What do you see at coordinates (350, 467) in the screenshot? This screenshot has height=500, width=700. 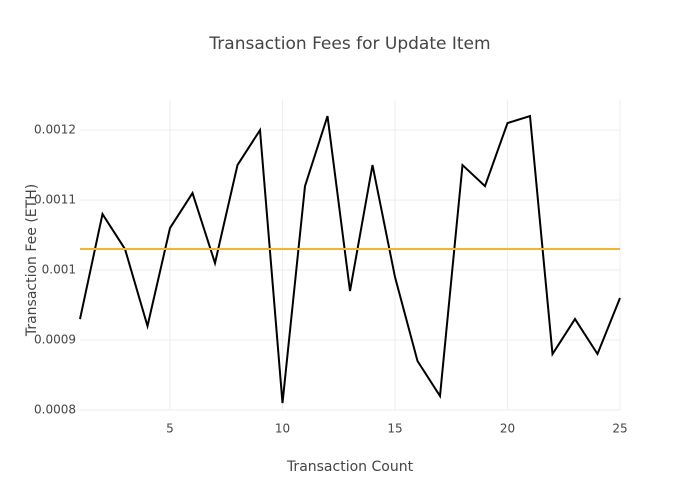 I see `x-axis-label: Transaction Count` at bounding box center [350, 467].